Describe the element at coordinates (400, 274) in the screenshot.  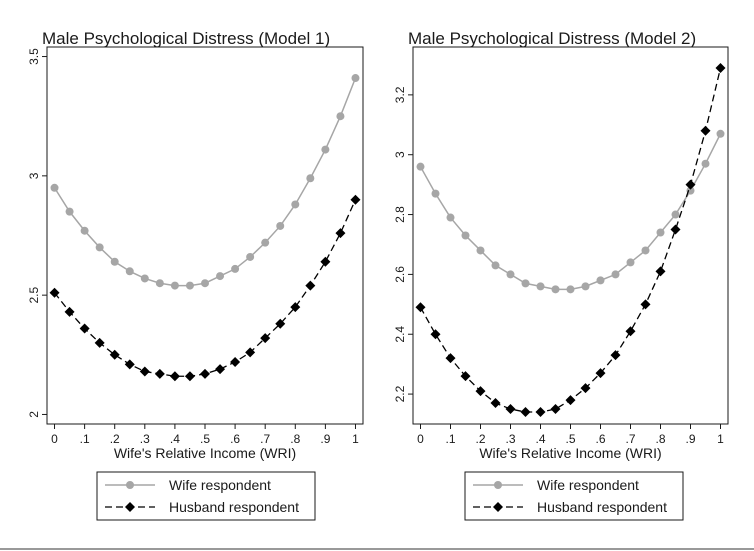
I see `y-tick-label: 2.6` at that location.